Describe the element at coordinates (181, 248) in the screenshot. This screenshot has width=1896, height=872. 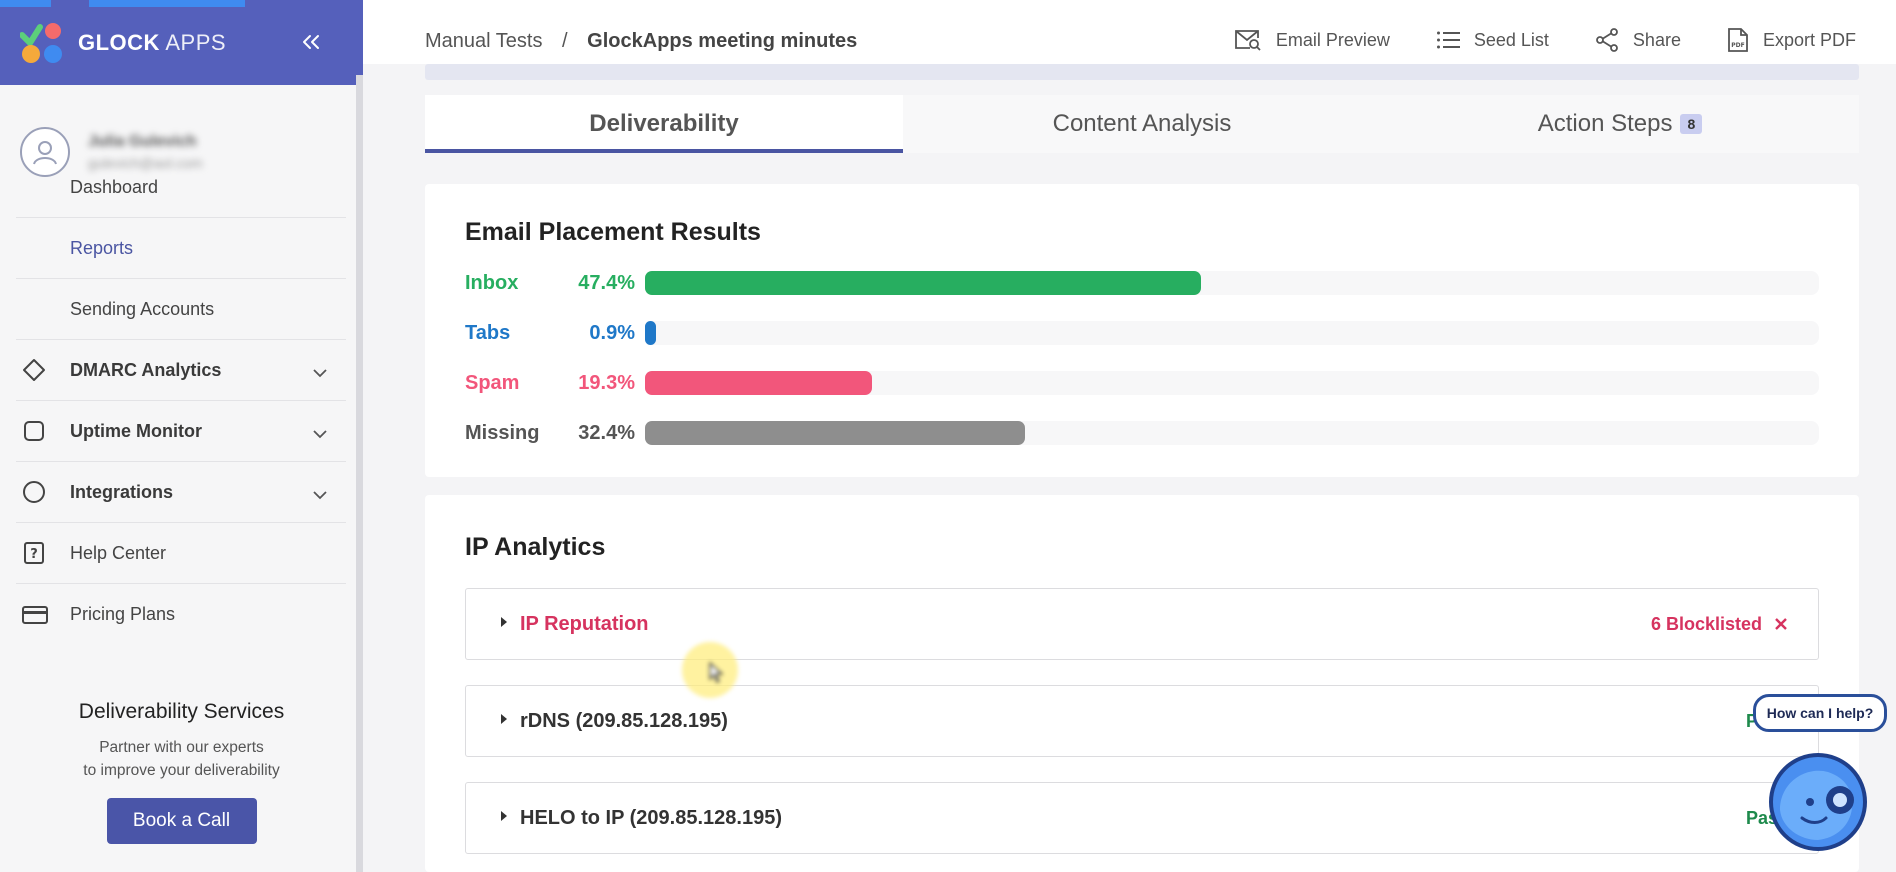
I see `sidebar-item-reports: Reports` at that location.